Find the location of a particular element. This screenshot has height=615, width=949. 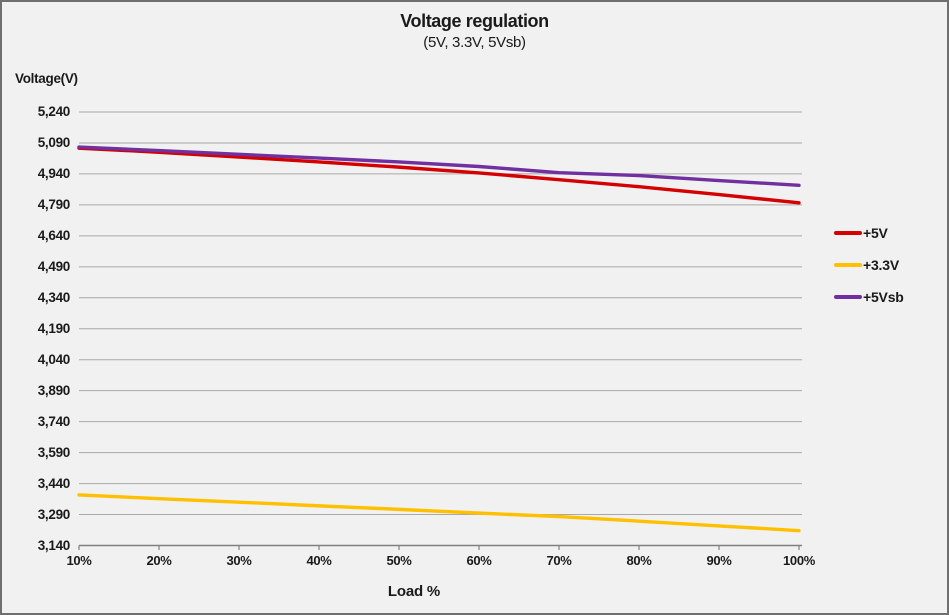

y-axis-tick-label: 4,940 is located at coordinates (54, 173).